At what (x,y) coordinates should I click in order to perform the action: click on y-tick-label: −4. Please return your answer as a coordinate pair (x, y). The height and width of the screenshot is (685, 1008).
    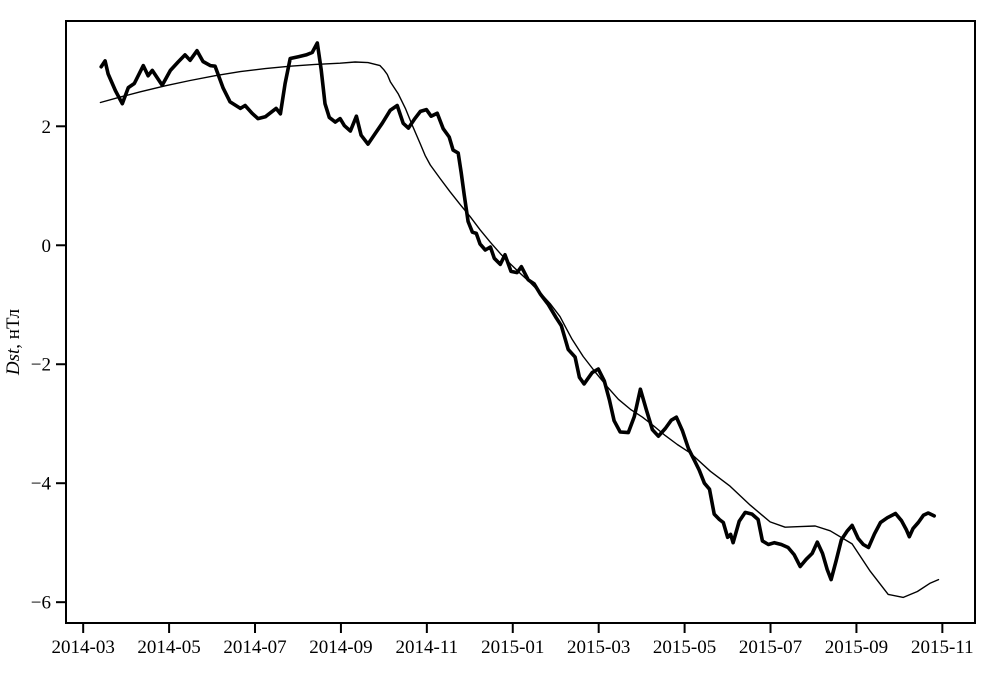
    Looking at the image, I should click on (41, 484).